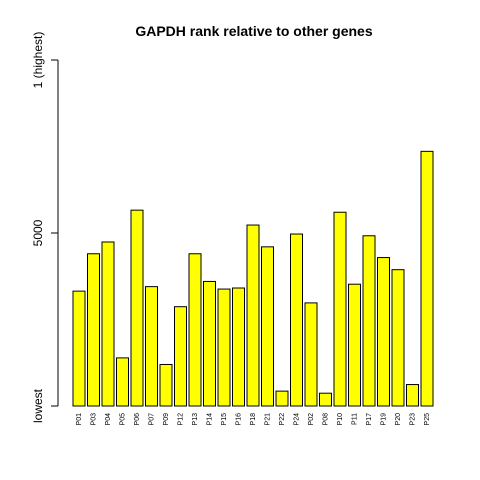 This screenshot has width=480, height=480. I want to click on x-tick-label: P15, so click(224, 419).